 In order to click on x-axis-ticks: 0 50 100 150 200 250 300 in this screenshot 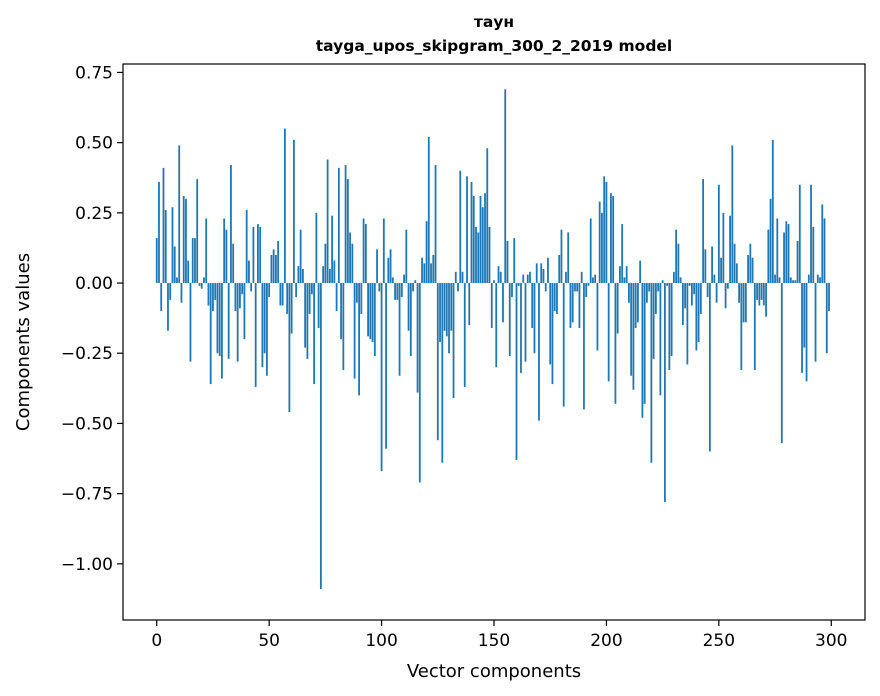, I will do `click(499, 635)`.